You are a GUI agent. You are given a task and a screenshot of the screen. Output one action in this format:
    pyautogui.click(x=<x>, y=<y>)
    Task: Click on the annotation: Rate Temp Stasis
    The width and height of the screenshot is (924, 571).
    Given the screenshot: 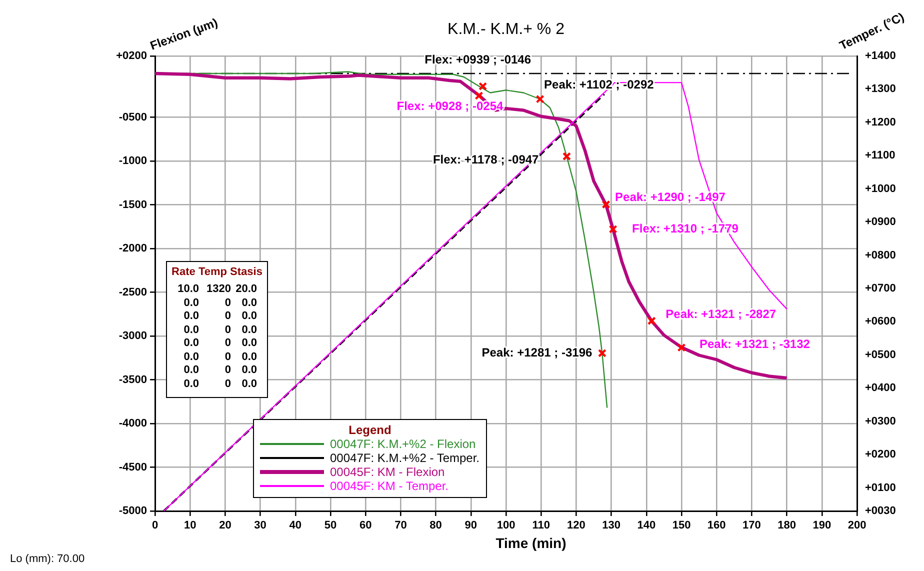 What is the action you would take?
    pyautogui.click(x=217, y=272)
    